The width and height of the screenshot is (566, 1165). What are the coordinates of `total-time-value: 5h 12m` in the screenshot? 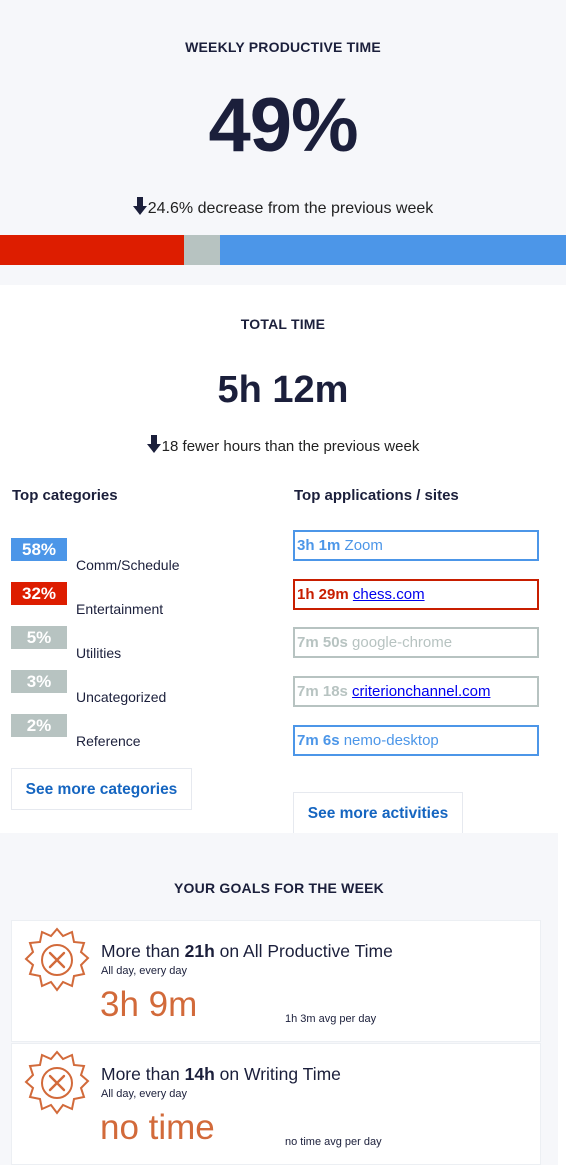 It's located at (283, 390).